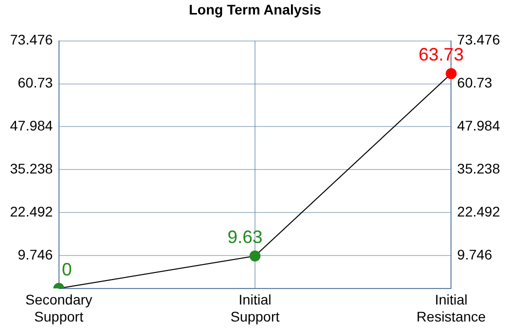  Describe the element at coordinates (32, 168) in the screenshot. I see `y-tick-label: 35.238` at that location.